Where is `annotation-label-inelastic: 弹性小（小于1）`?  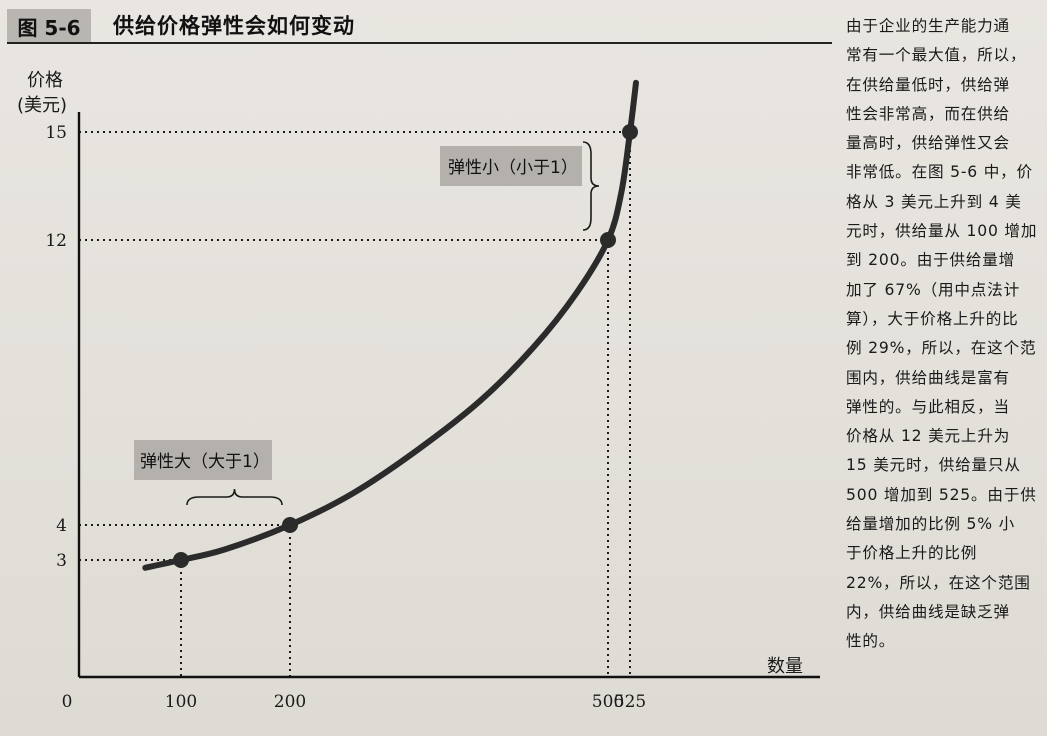
annotation-label-inelastic: 弹性小（小于1） is located at coordinates (513, 168).